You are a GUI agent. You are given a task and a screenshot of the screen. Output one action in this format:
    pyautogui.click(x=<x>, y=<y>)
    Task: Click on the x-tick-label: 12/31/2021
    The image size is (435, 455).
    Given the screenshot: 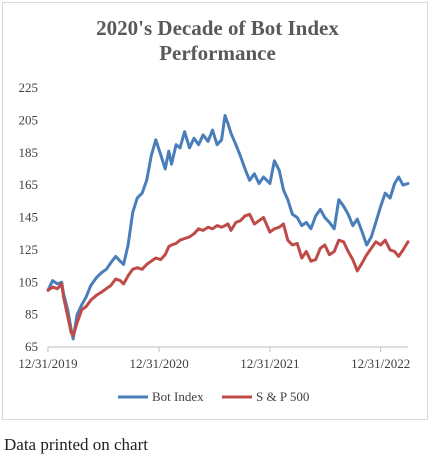 What is the action you would take?
    pyautogui.click(x=269, y=363)
    